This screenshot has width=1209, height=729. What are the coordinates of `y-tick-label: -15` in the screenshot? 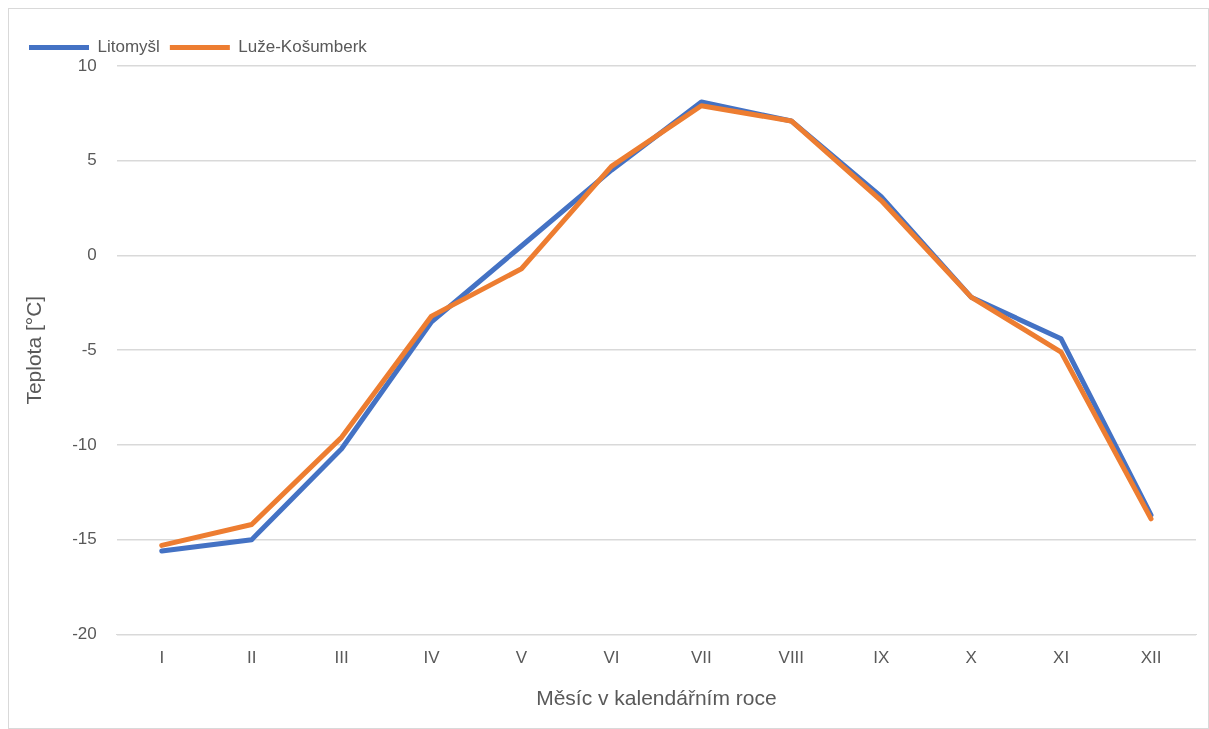 It's located at (84, 539).